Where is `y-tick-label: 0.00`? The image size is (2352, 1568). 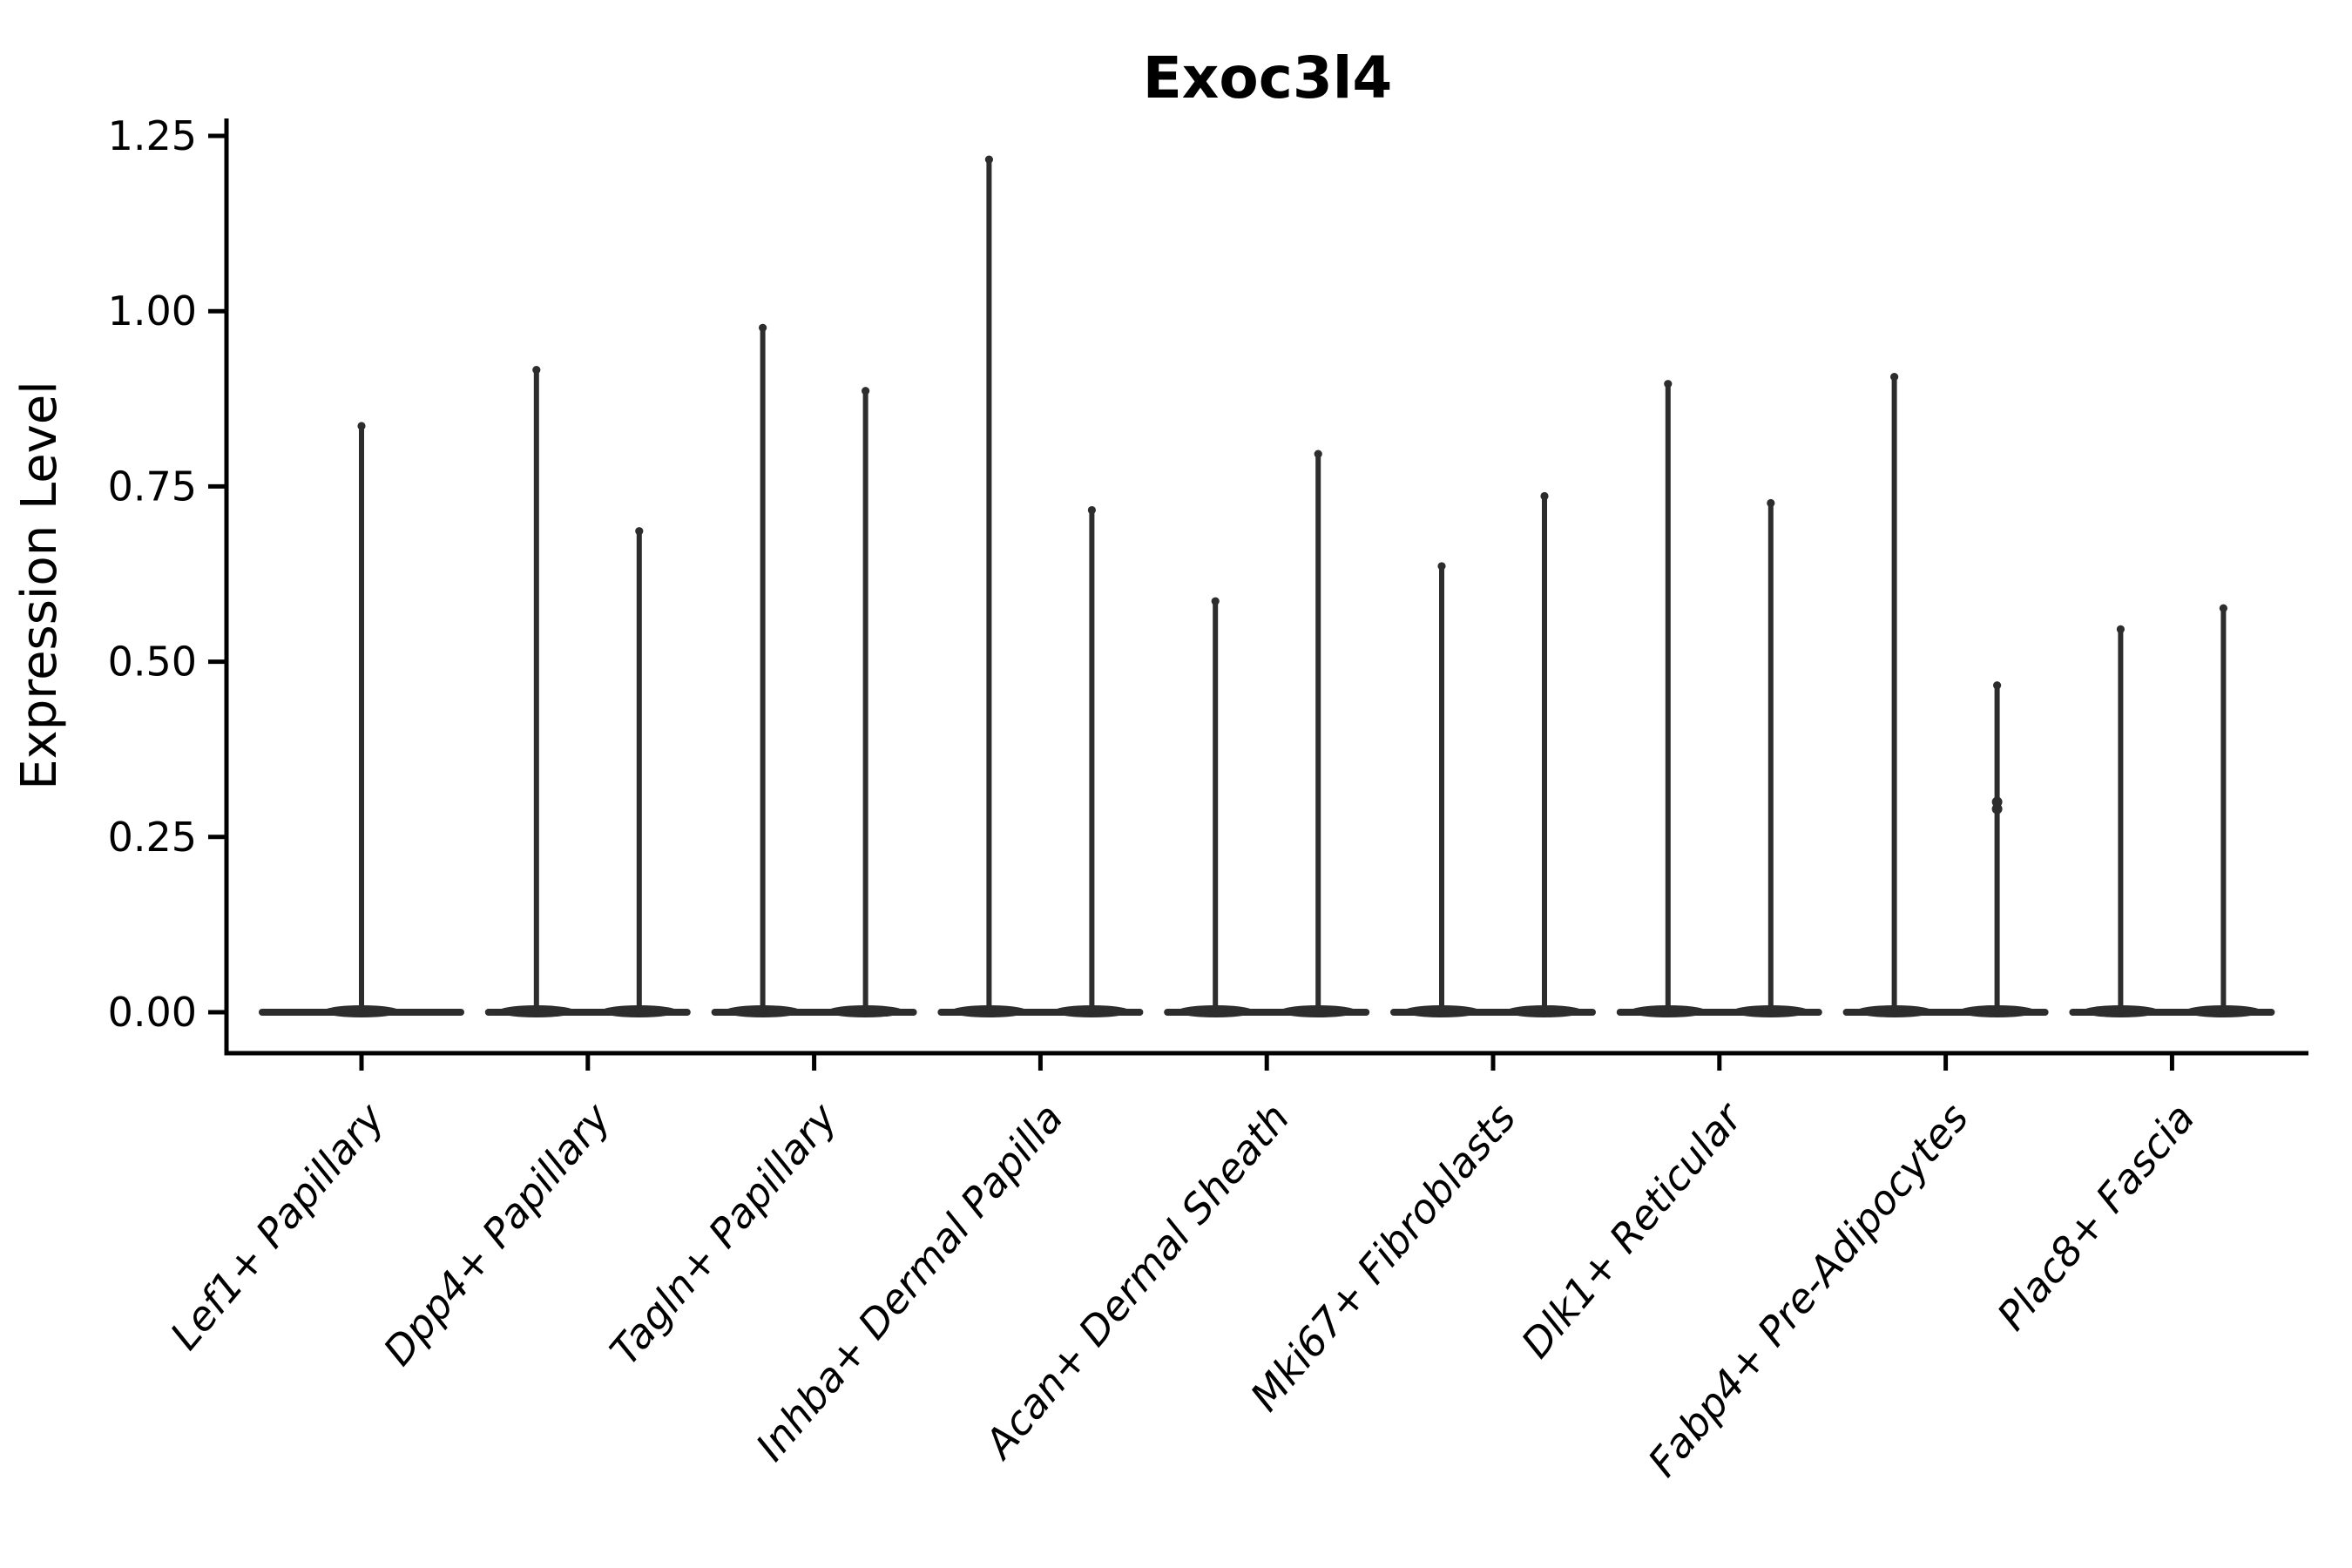
y-tick-label: 0.00 is located at coordinates (152, 1013).